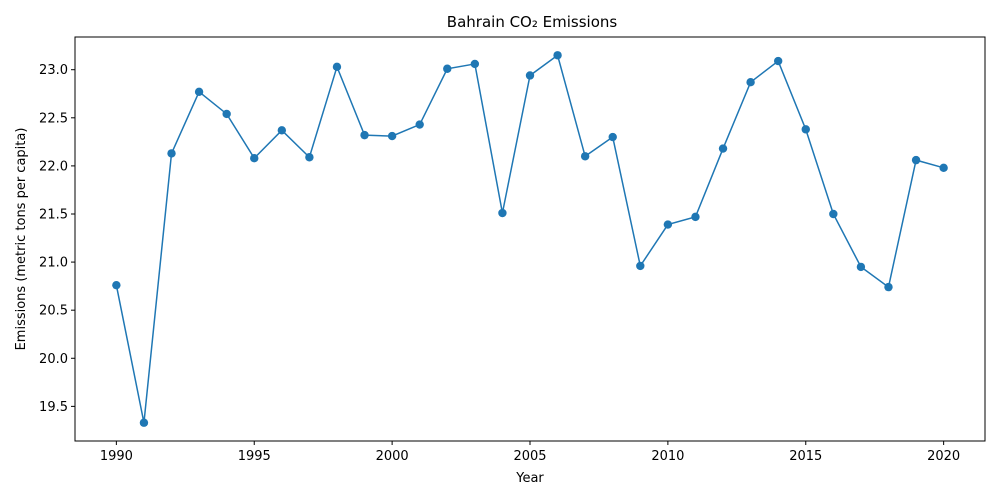 The width and height of the screenshot is (1000, 500). Describe the element at coordinates (254, 158) in the screenshot. I see `data-point-1995` at that location.